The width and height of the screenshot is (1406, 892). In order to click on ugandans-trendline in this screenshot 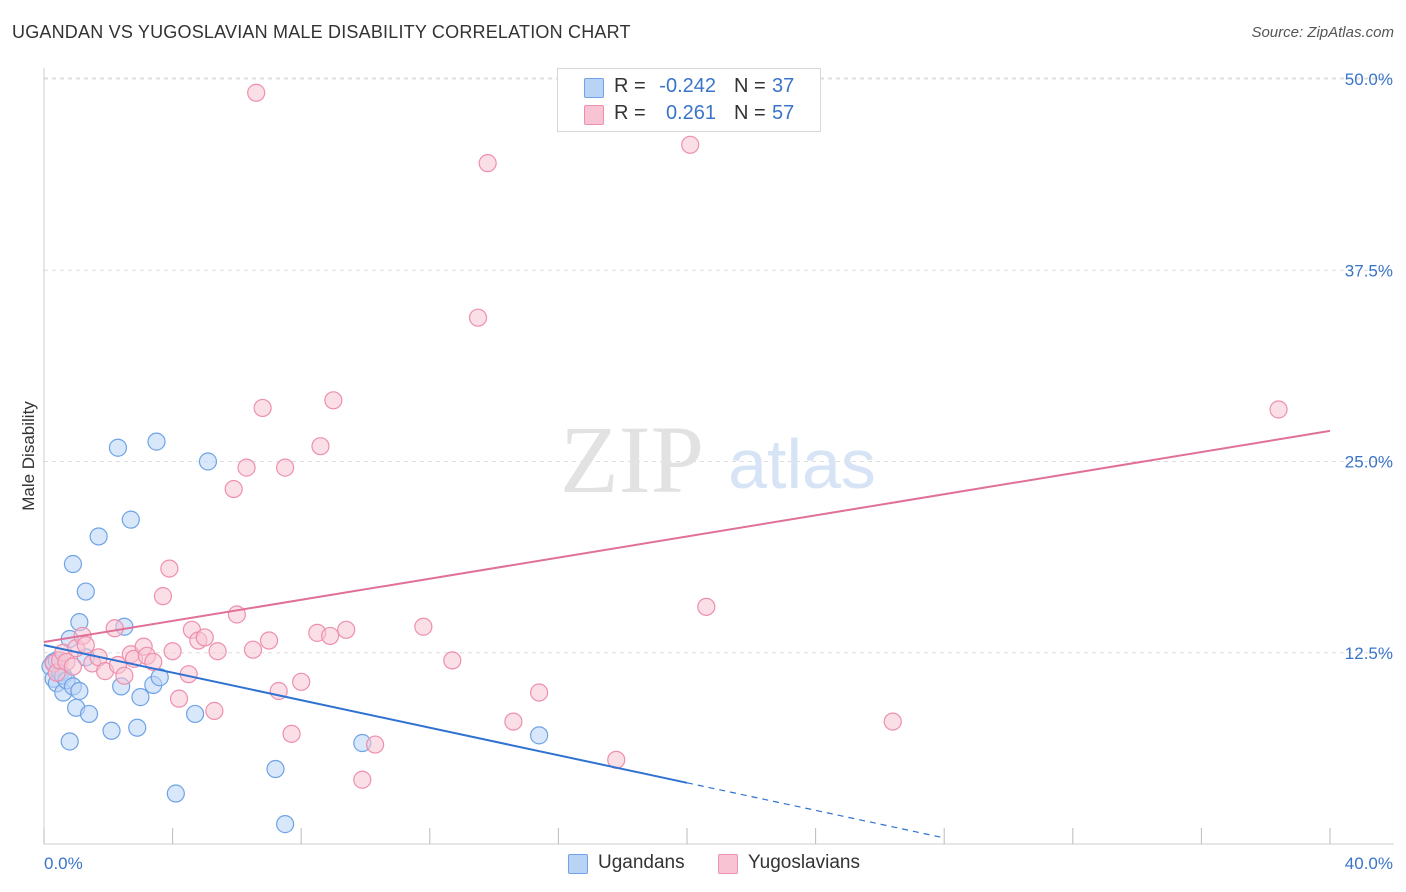, I will do `click(365, 714)`.